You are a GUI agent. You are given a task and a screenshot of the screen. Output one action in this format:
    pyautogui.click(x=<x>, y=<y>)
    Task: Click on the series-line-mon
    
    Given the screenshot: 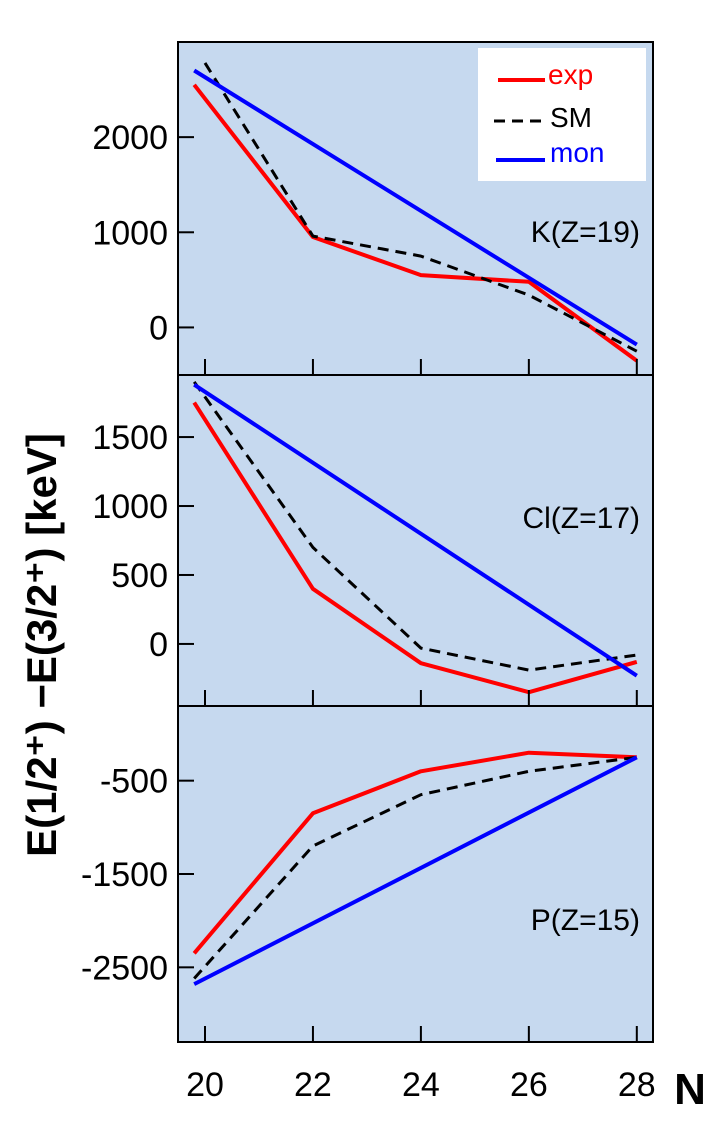 What is the action you would take?
    pyautogui.click(x=415, y=870)
    